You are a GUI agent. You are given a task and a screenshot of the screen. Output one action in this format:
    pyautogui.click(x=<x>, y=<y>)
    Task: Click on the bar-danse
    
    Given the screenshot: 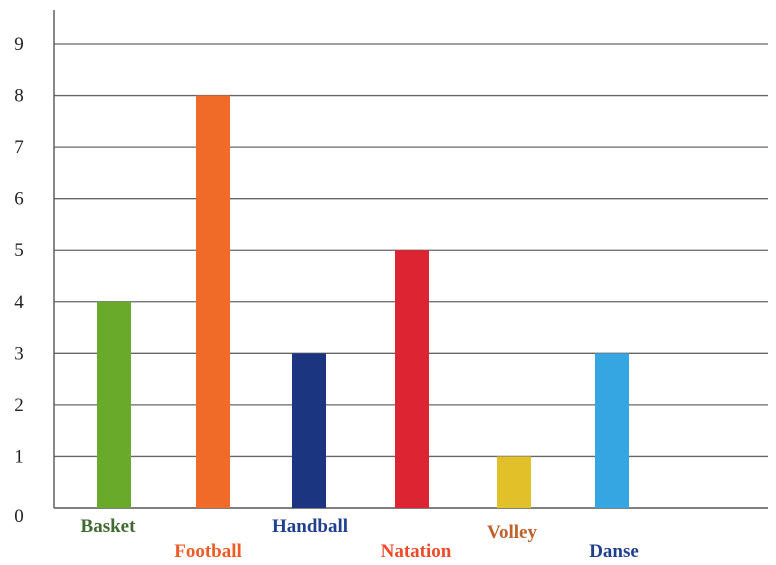 What is the action you would take?
    pyautogui.click(x=612, y=430)
    